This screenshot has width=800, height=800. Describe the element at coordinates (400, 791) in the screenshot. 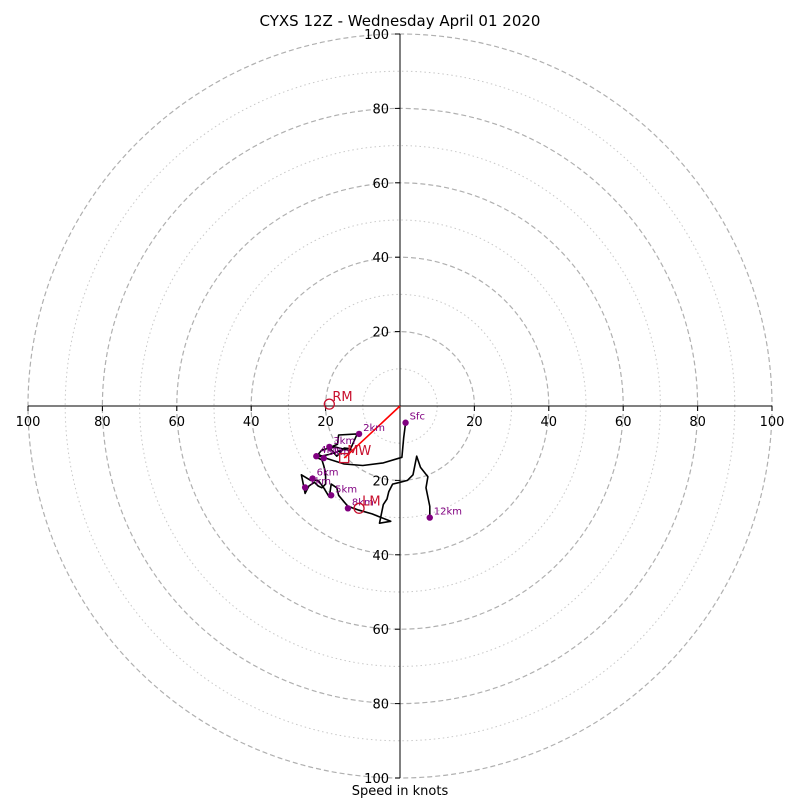

I see `x-axis-label: Speed in knots` at that location.